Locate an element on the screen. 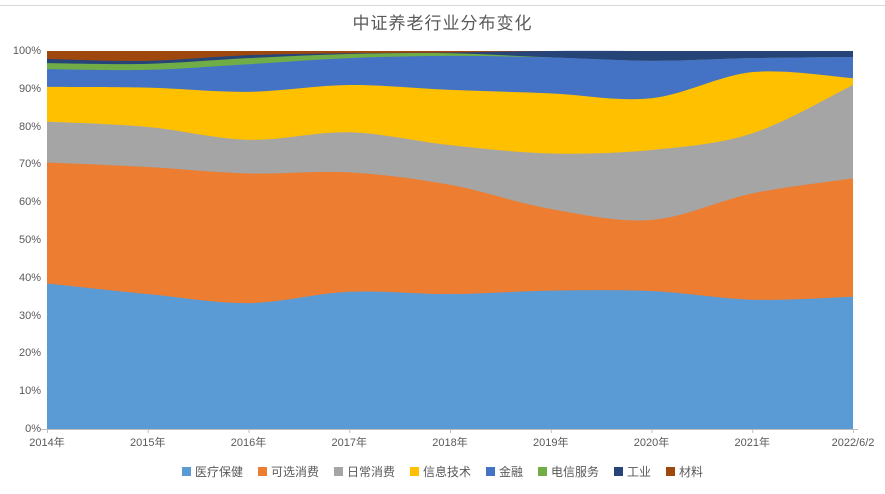 Image resolution: width=885 pixels, height=494 pixels. y-tick-label-40: 40% is located at coordinates (29, 277).